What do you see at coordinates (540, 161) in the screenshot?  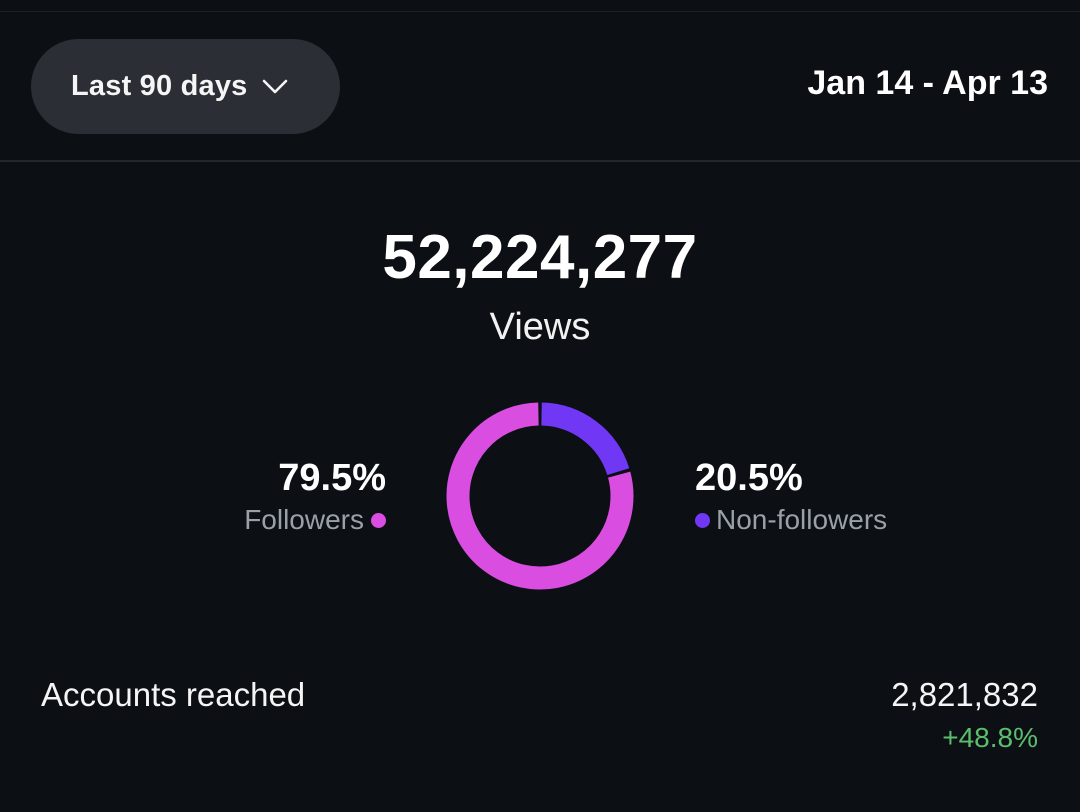 I see `header-divider` at bounding box center [540, 161].